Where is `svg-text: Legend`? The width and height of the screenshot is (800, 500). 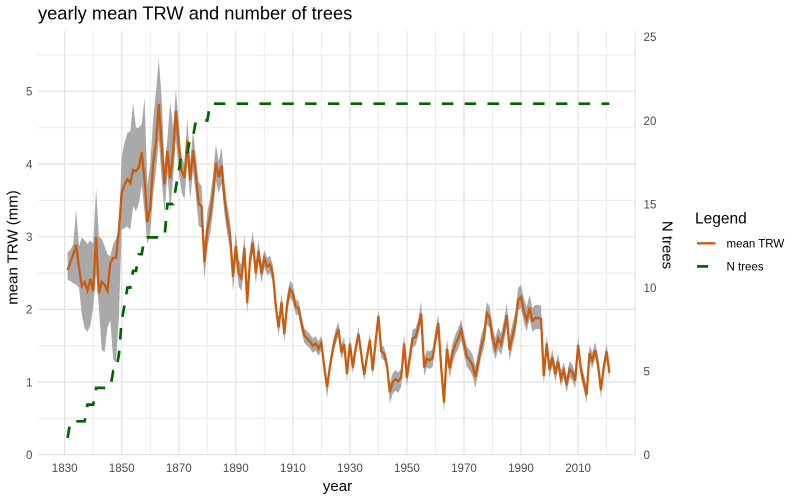
svg-text: Legend is located at coordinates (721, 219).